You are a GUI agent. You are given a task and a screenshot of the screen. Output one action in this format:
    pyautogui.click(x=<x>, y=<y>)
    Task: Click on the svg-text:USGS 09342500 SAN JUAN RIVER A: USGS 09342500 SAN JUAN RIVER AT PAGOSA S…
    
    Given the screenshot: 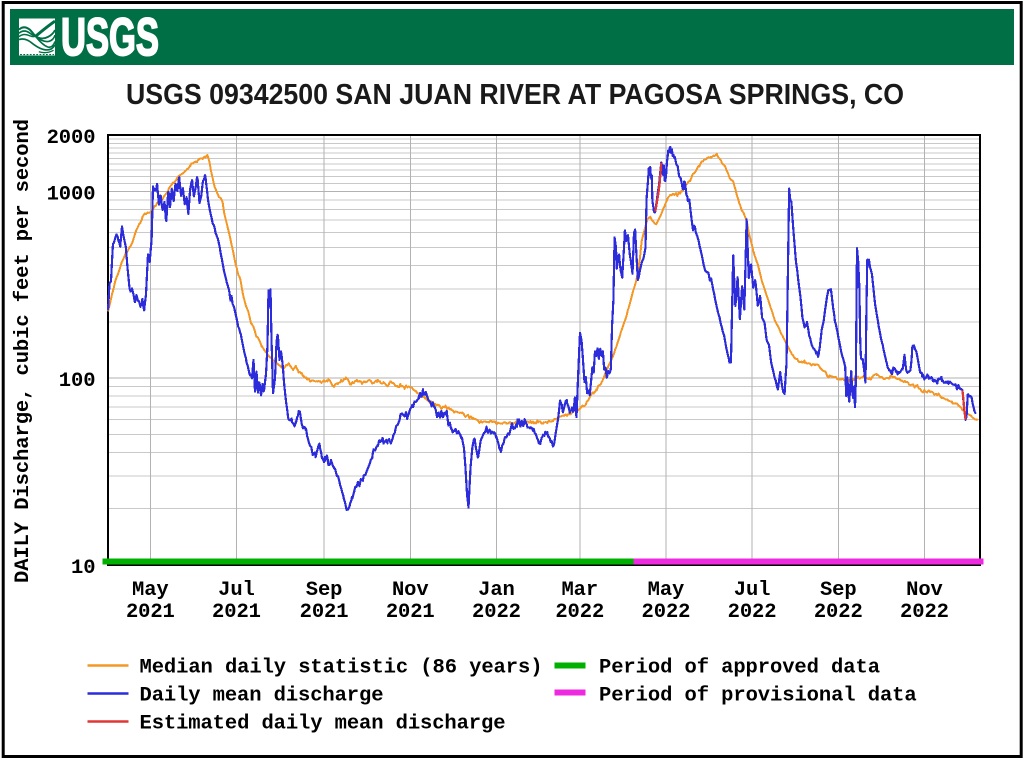 What is the action you would take?
    pyautogui.click(x=515, y=95)
    